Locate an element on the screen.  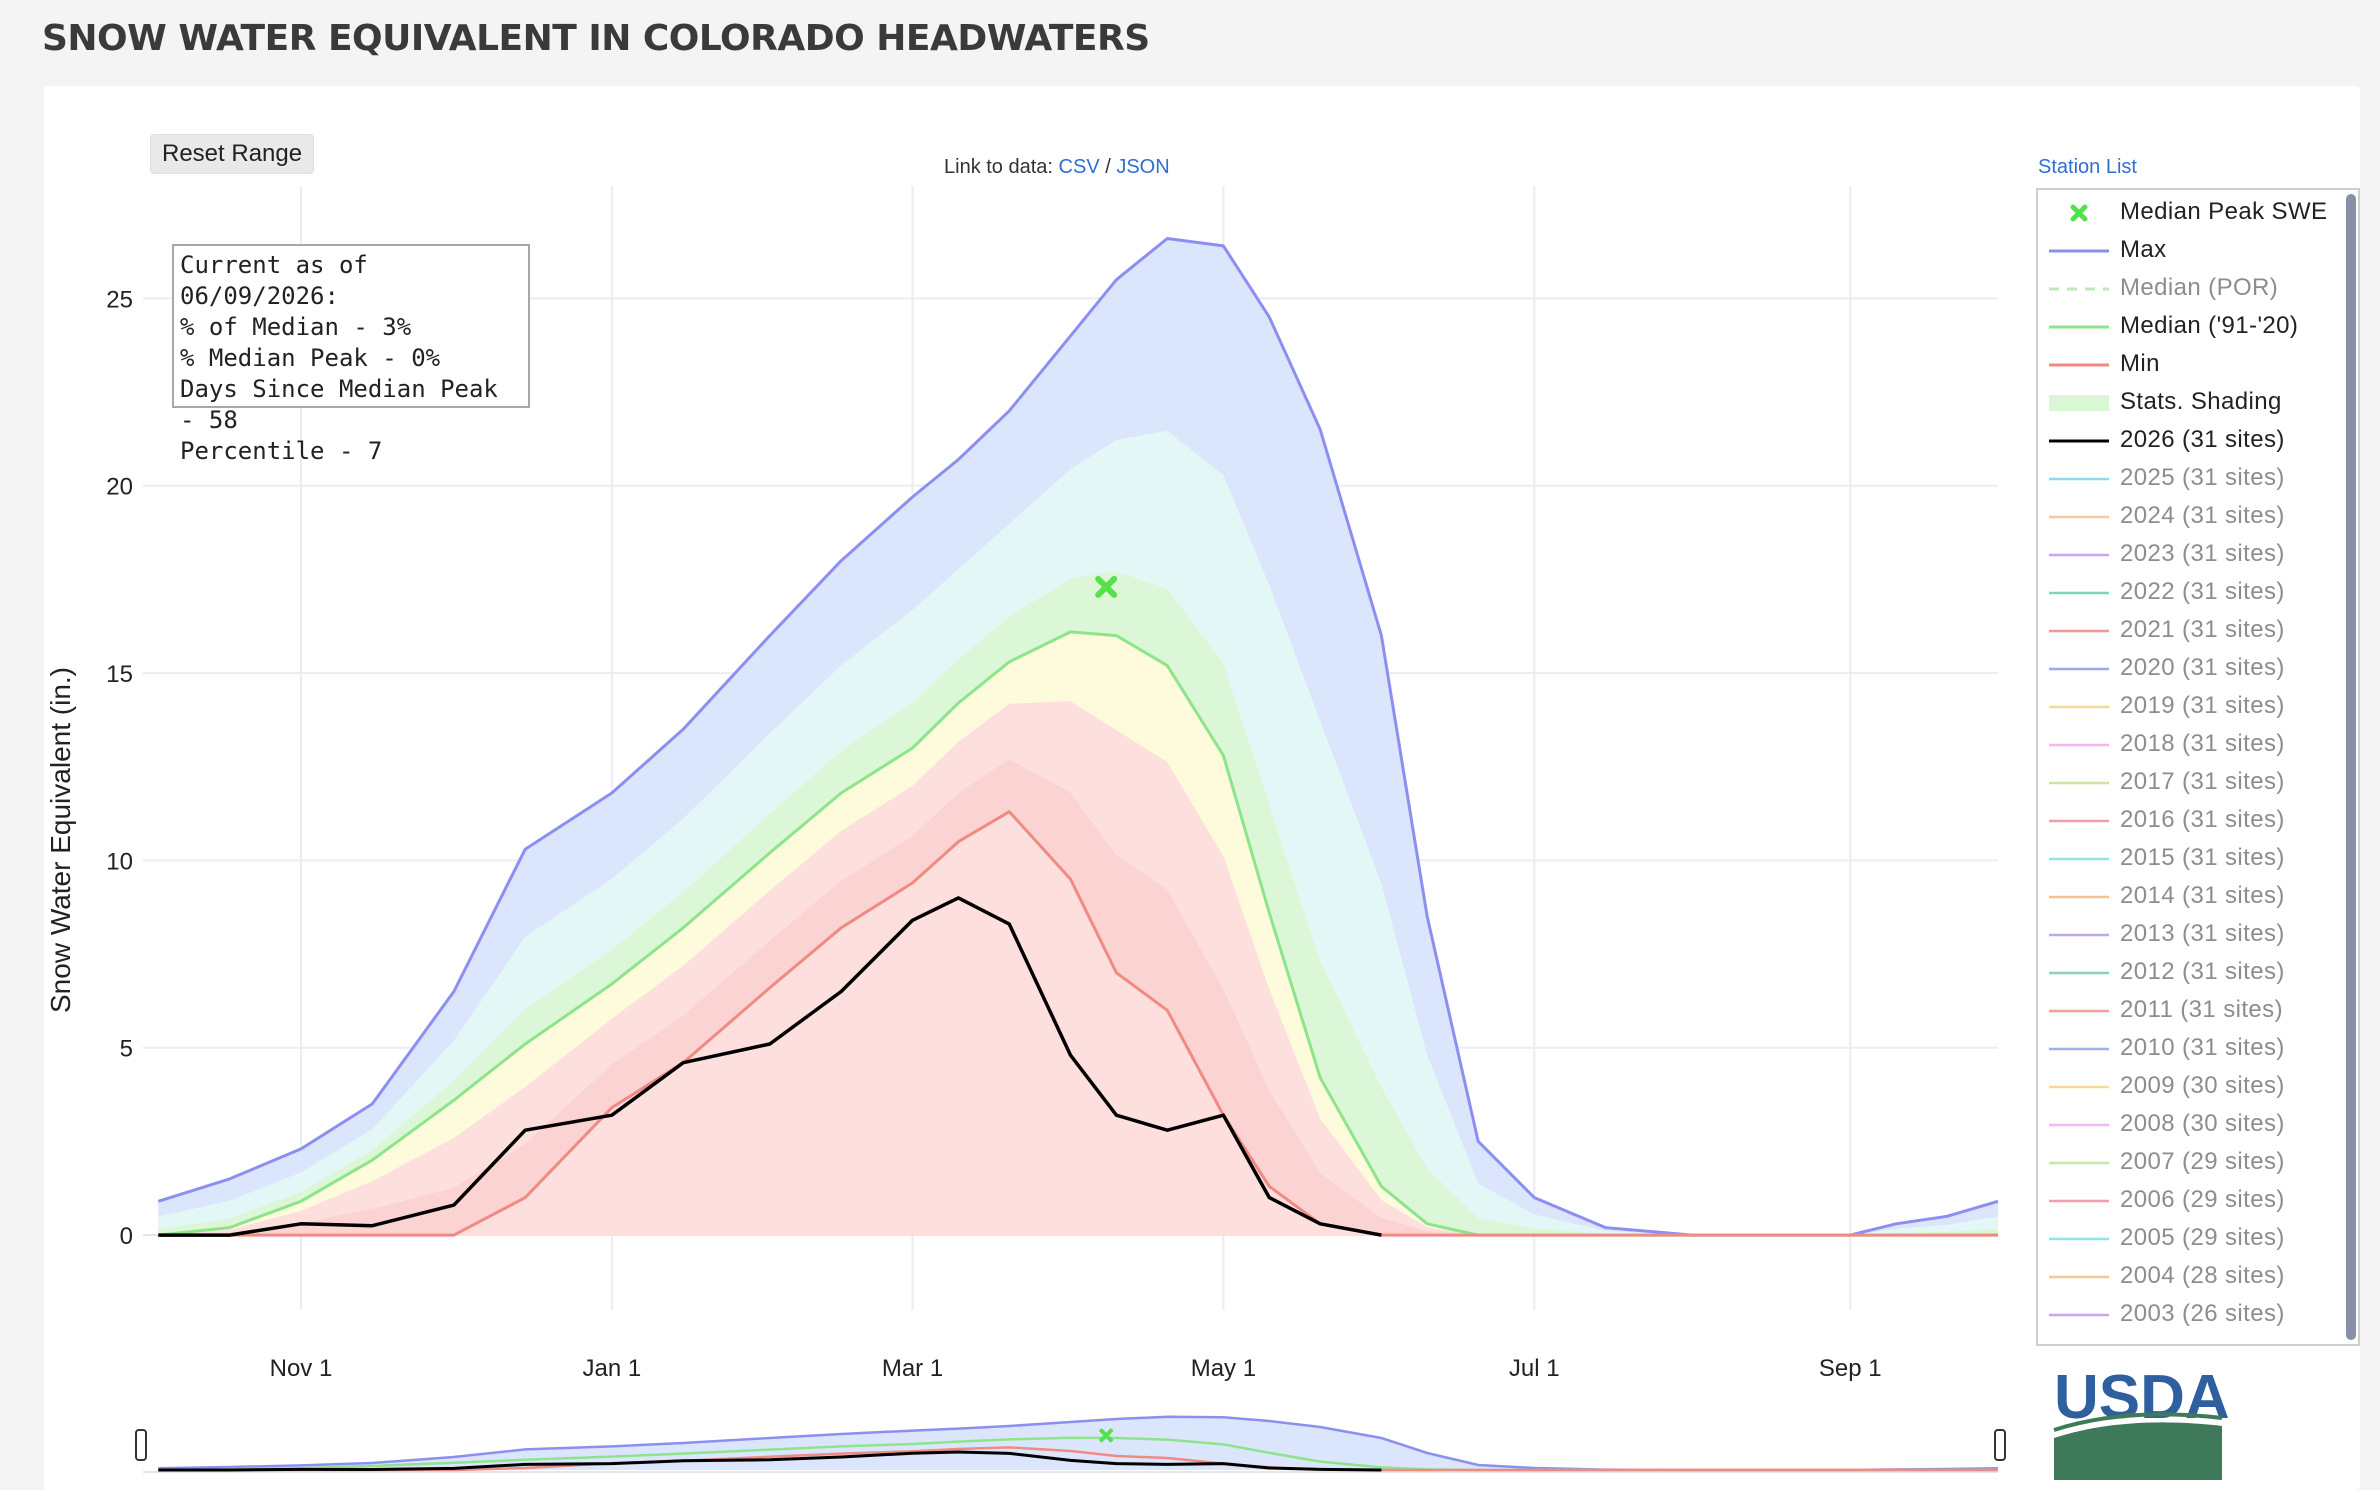
legend-item: Median (POR) is located at coordinates (2188, 289).